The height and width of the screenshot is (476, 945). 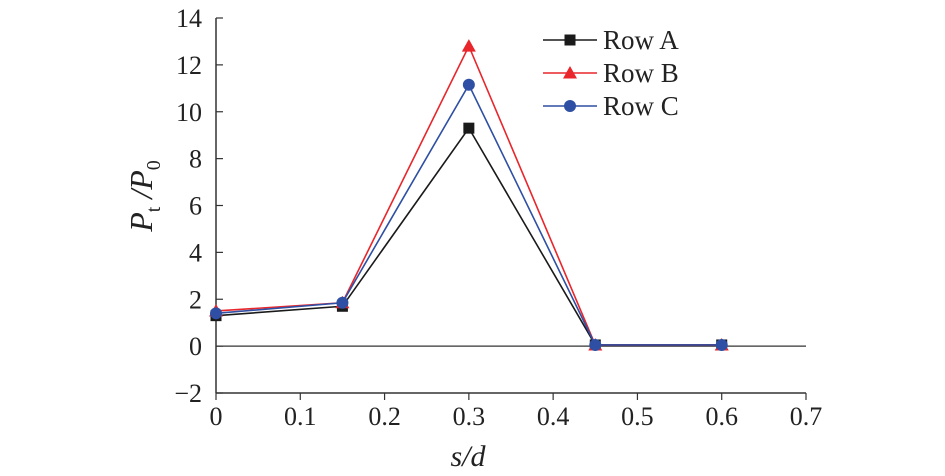 What do you see at coordinates (384, 416) in the screenshot?
I see `x-tick-label: 0.2` at bounding box center [384, 416].